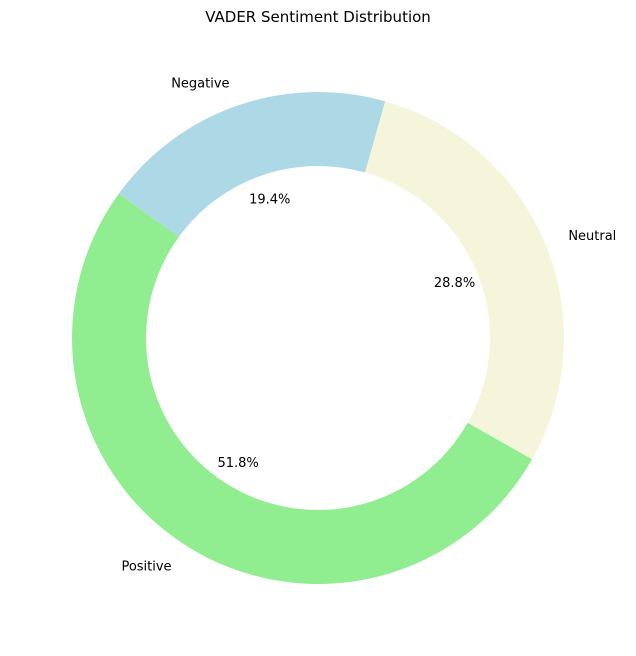  What do you see at coordinates (454, 283) in the screenshot?
I see `percent-label-neutral: 28.8%` at bounding box center [454, 283].